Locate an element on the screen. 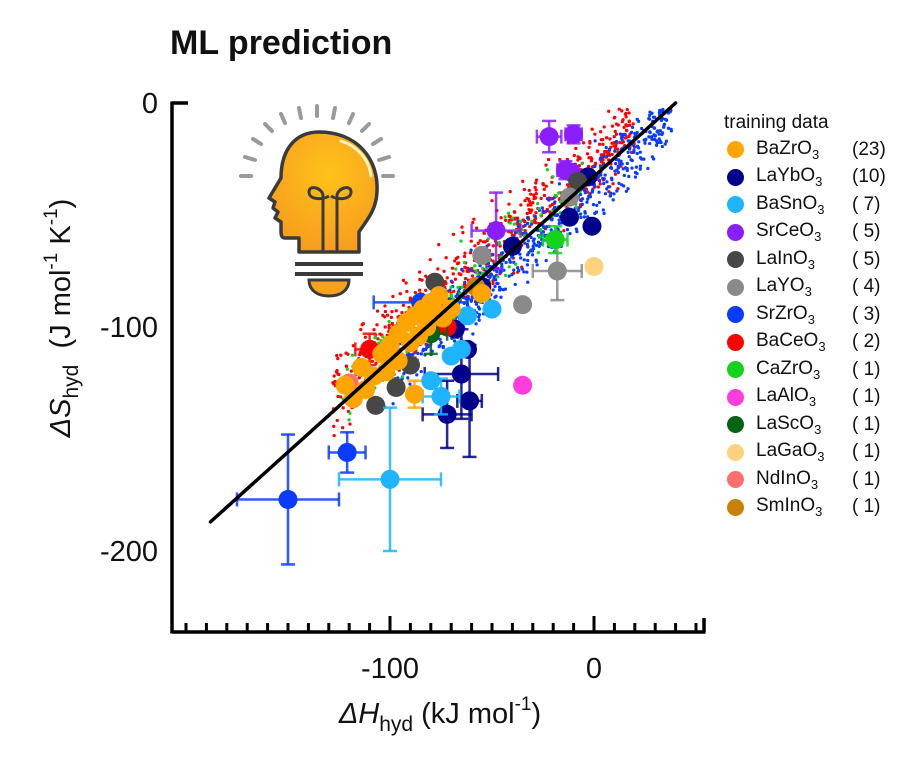 The height and width of the screenshot is (775, 924). legend-count: ( 4) is located at coordinates (866, 287).